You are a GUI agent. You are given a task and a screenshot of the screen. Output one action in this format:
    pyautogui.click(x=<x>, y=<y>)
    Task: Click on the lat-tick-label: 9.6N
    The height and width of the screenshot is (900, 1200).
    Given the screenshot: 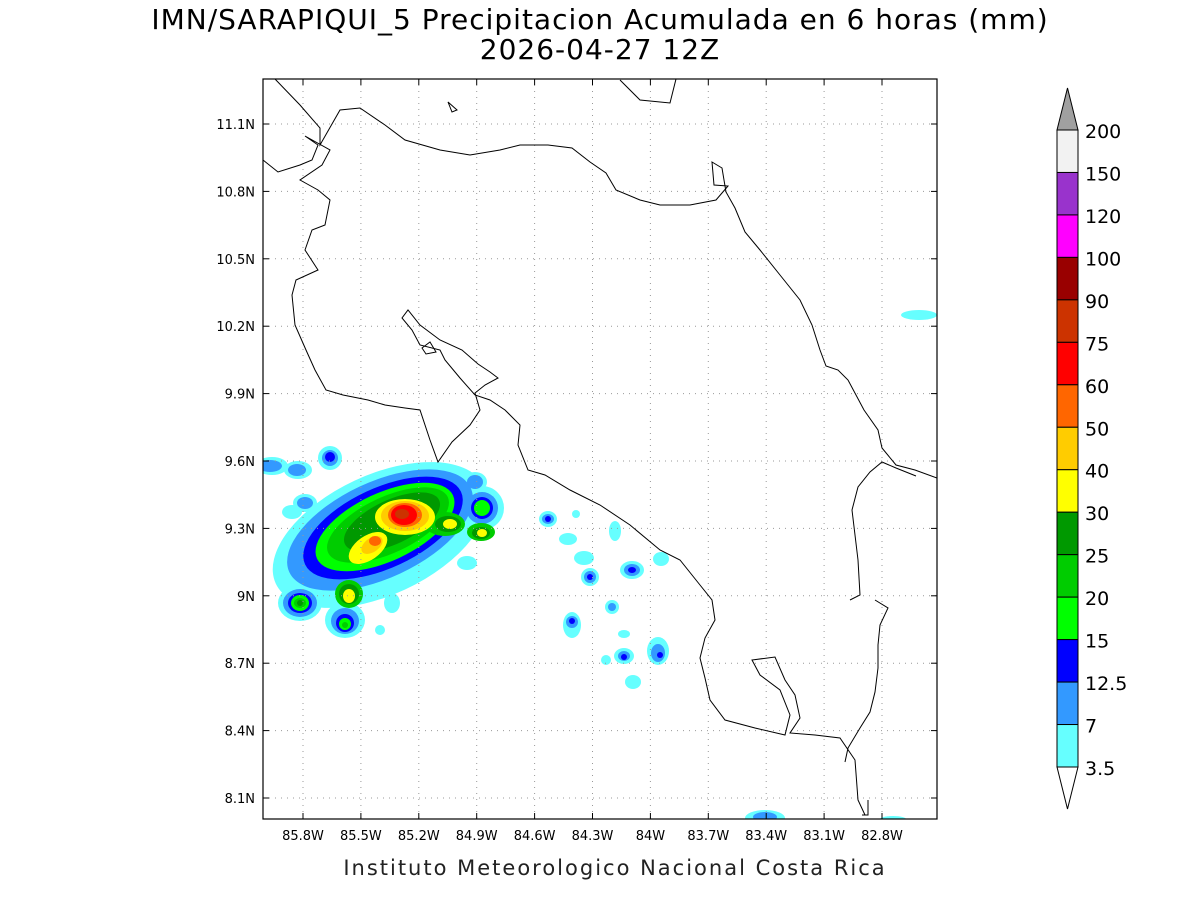 What is the action you would take?
    pyautogui.click(x=240, y=462)
    